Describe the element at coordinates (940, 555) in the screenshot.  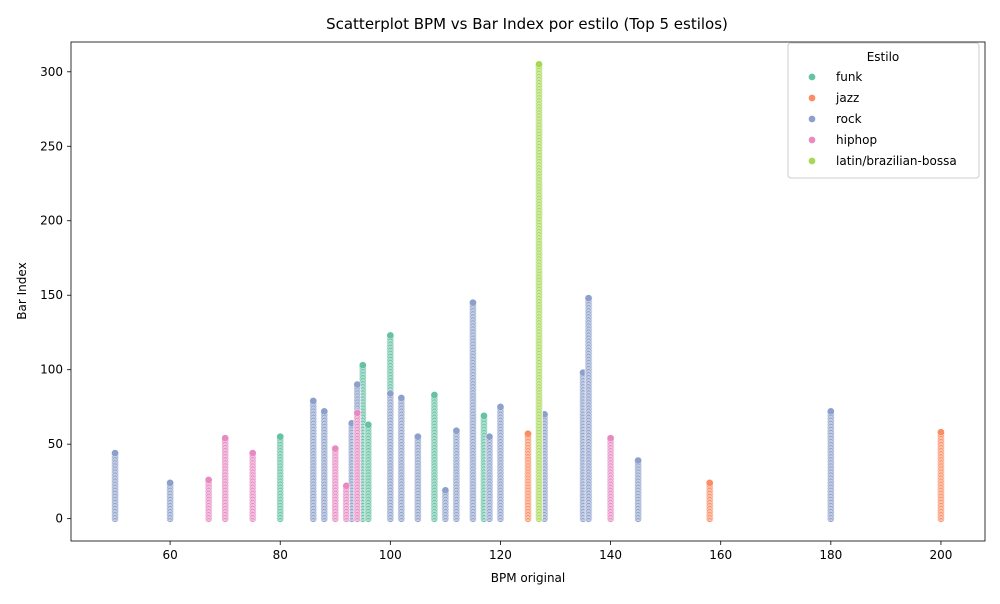
I see `x-tick-label: 200` at that location.